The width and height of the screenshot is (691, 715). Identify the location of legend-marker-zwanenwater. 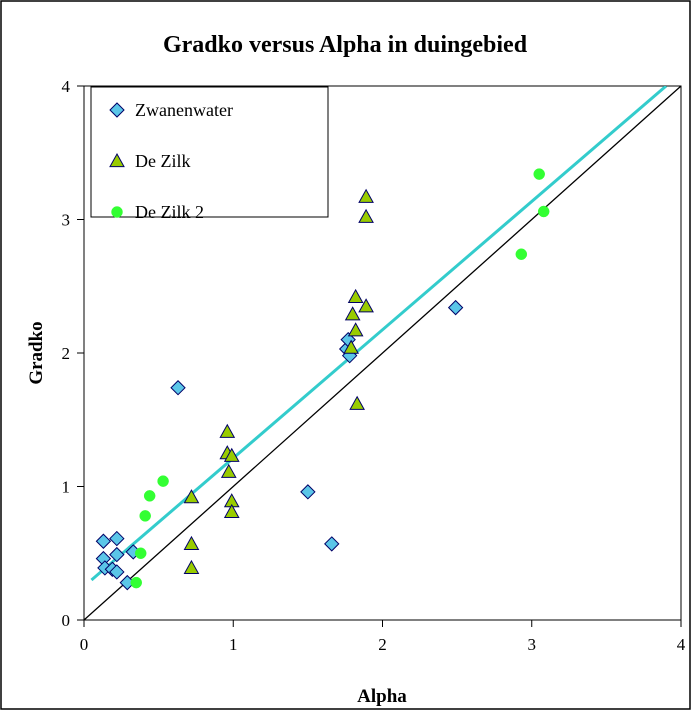
(117, 110).